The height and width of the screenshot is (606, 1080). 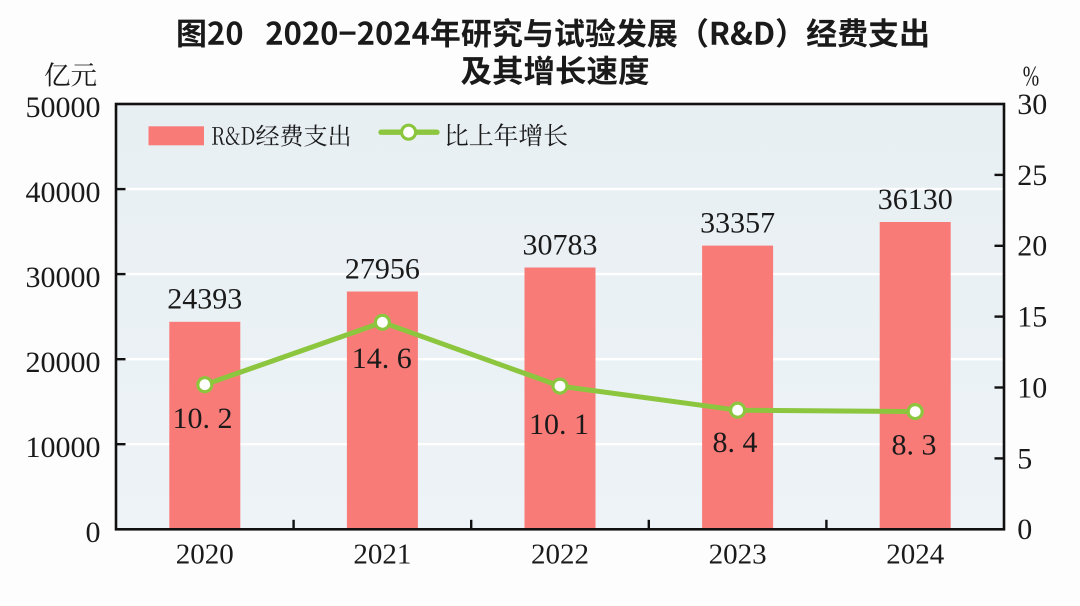 I want to click on svg-text: 20, so click(x=1032, y=246).